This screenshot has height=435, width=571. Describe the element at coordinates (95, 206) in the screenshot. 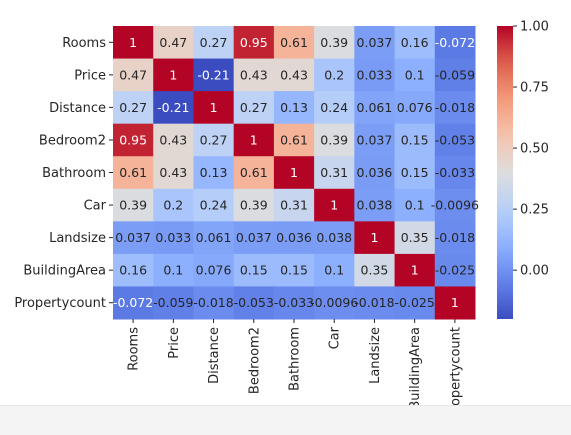

I see `y-tick-label: Car` at that location.